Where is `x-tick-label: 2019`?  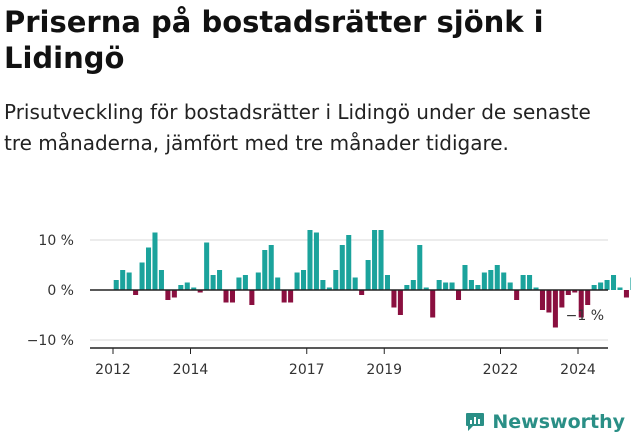 x-tick-label: 2019 is located at coordinates (384, 370).